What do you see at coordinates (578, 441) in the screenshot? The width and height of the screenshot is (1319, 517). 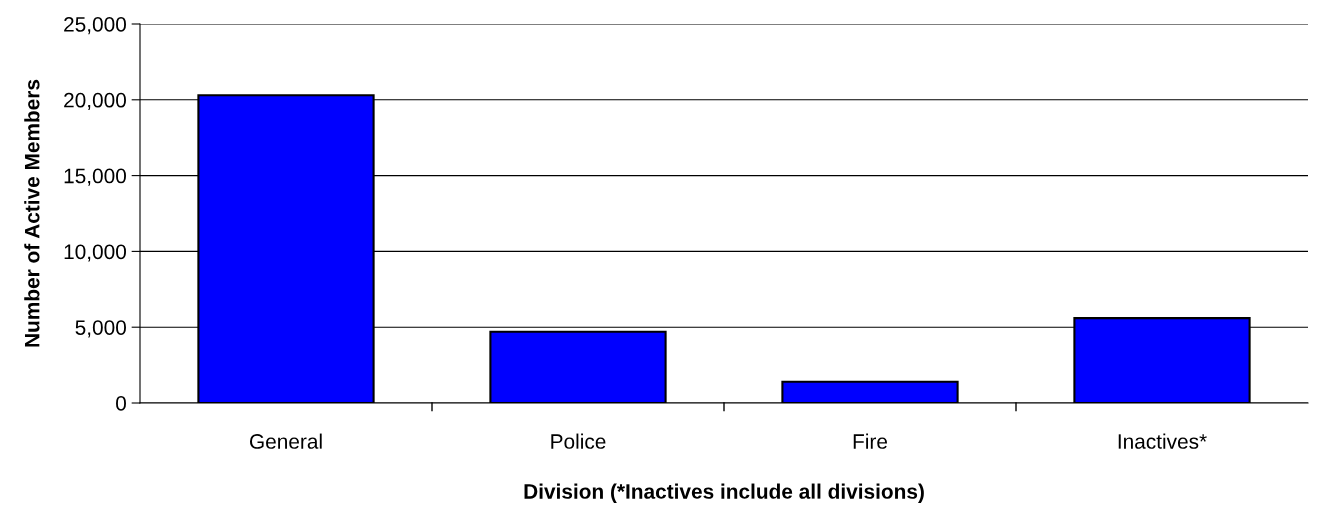 I see `x-tick-label: Police` at bounding box center [578, 441].